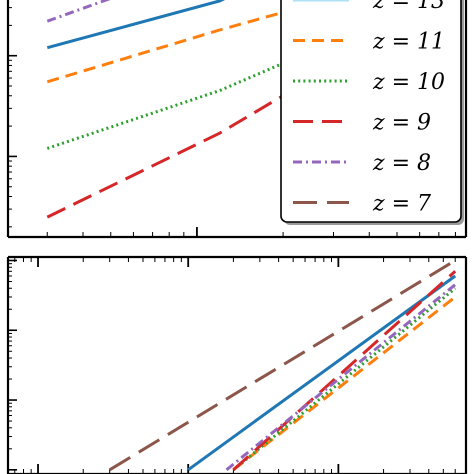 Image resolution: width=474 pixels, height=474 pixels. Describe the element at coordinates (401, 204) in the screenshot. I see `legend-label: z = 7` at that location.